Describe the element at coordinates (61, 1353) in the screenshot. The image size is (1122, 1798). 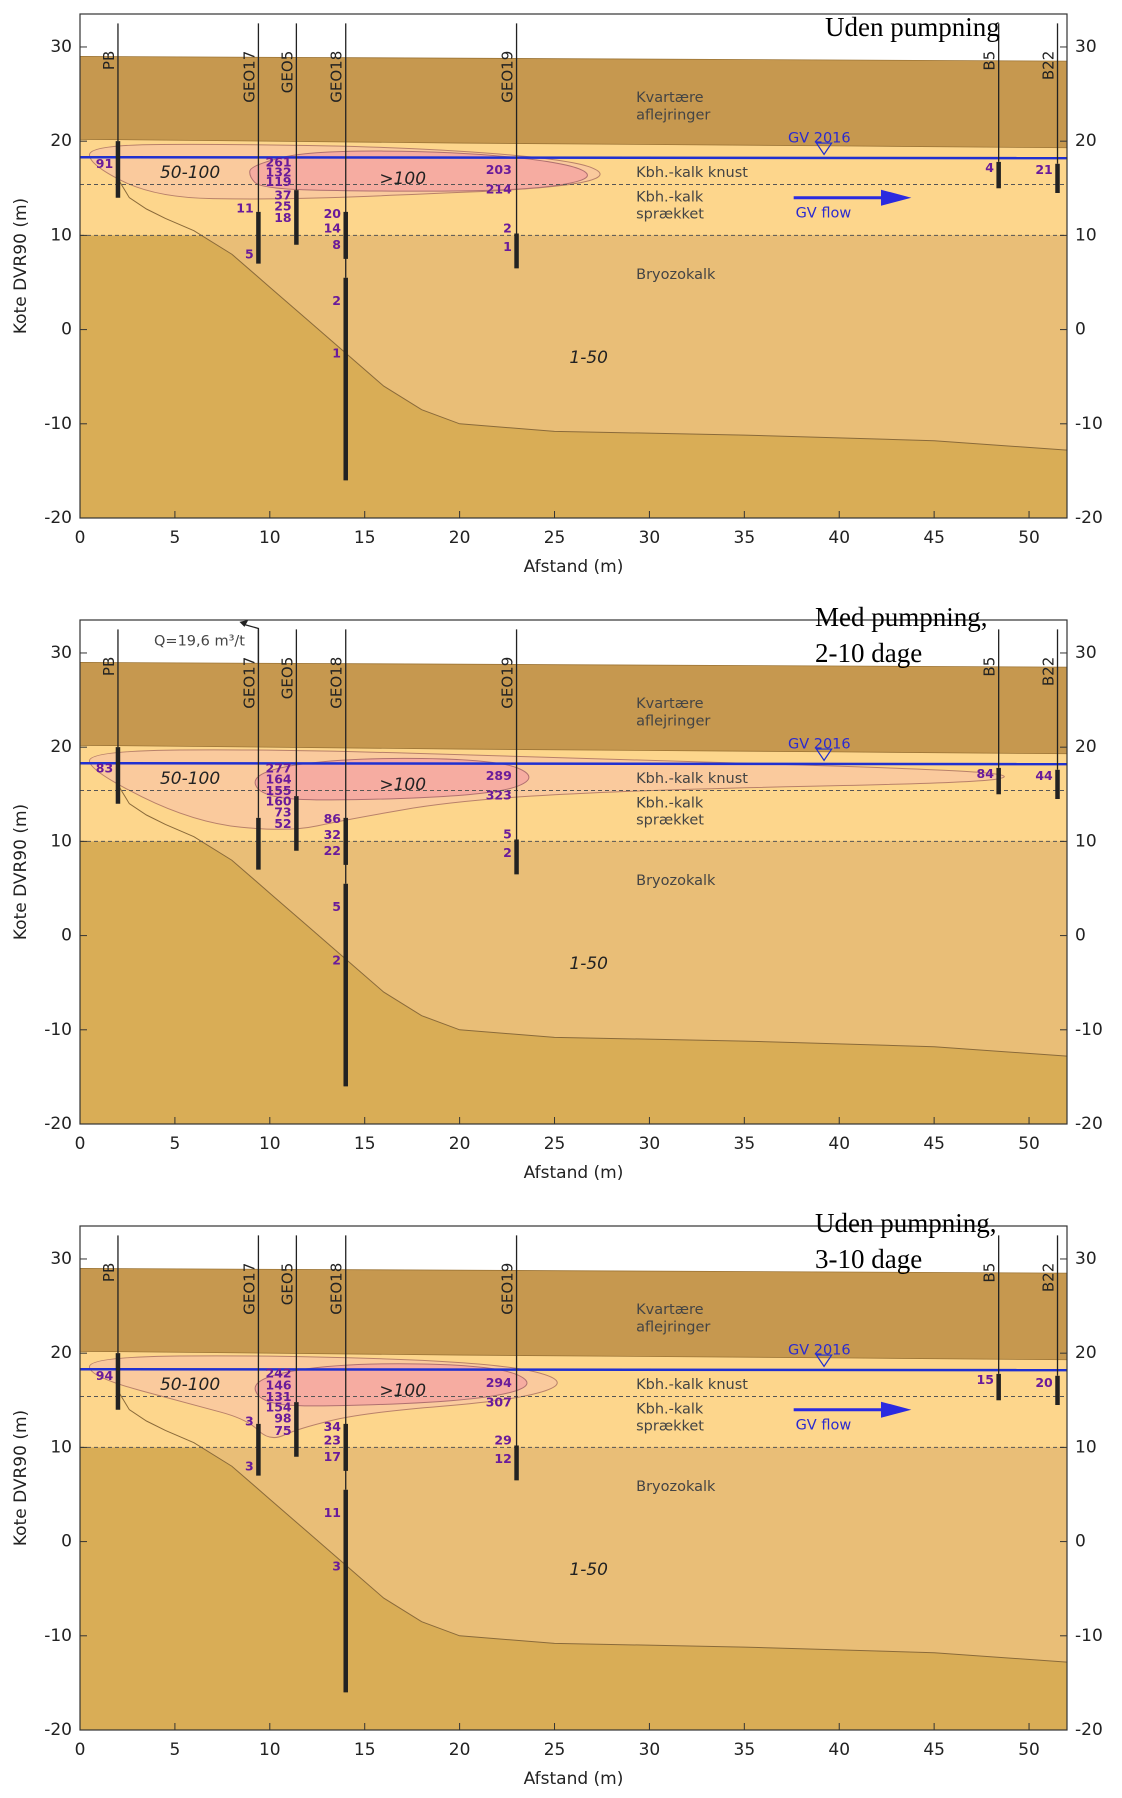
I see `y-tick-label: 20` at that location.